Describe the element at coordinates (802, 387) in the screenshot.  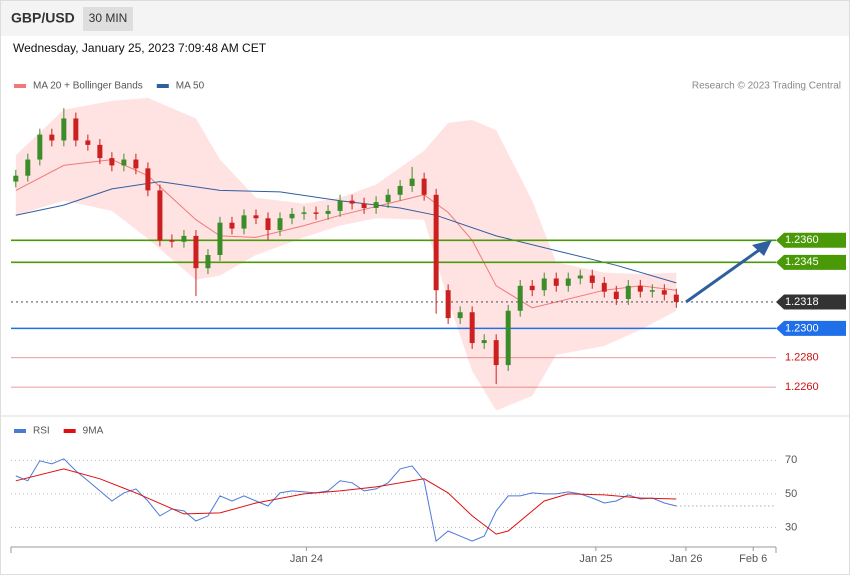
I see `price-level-label: 1.2260` at that location.